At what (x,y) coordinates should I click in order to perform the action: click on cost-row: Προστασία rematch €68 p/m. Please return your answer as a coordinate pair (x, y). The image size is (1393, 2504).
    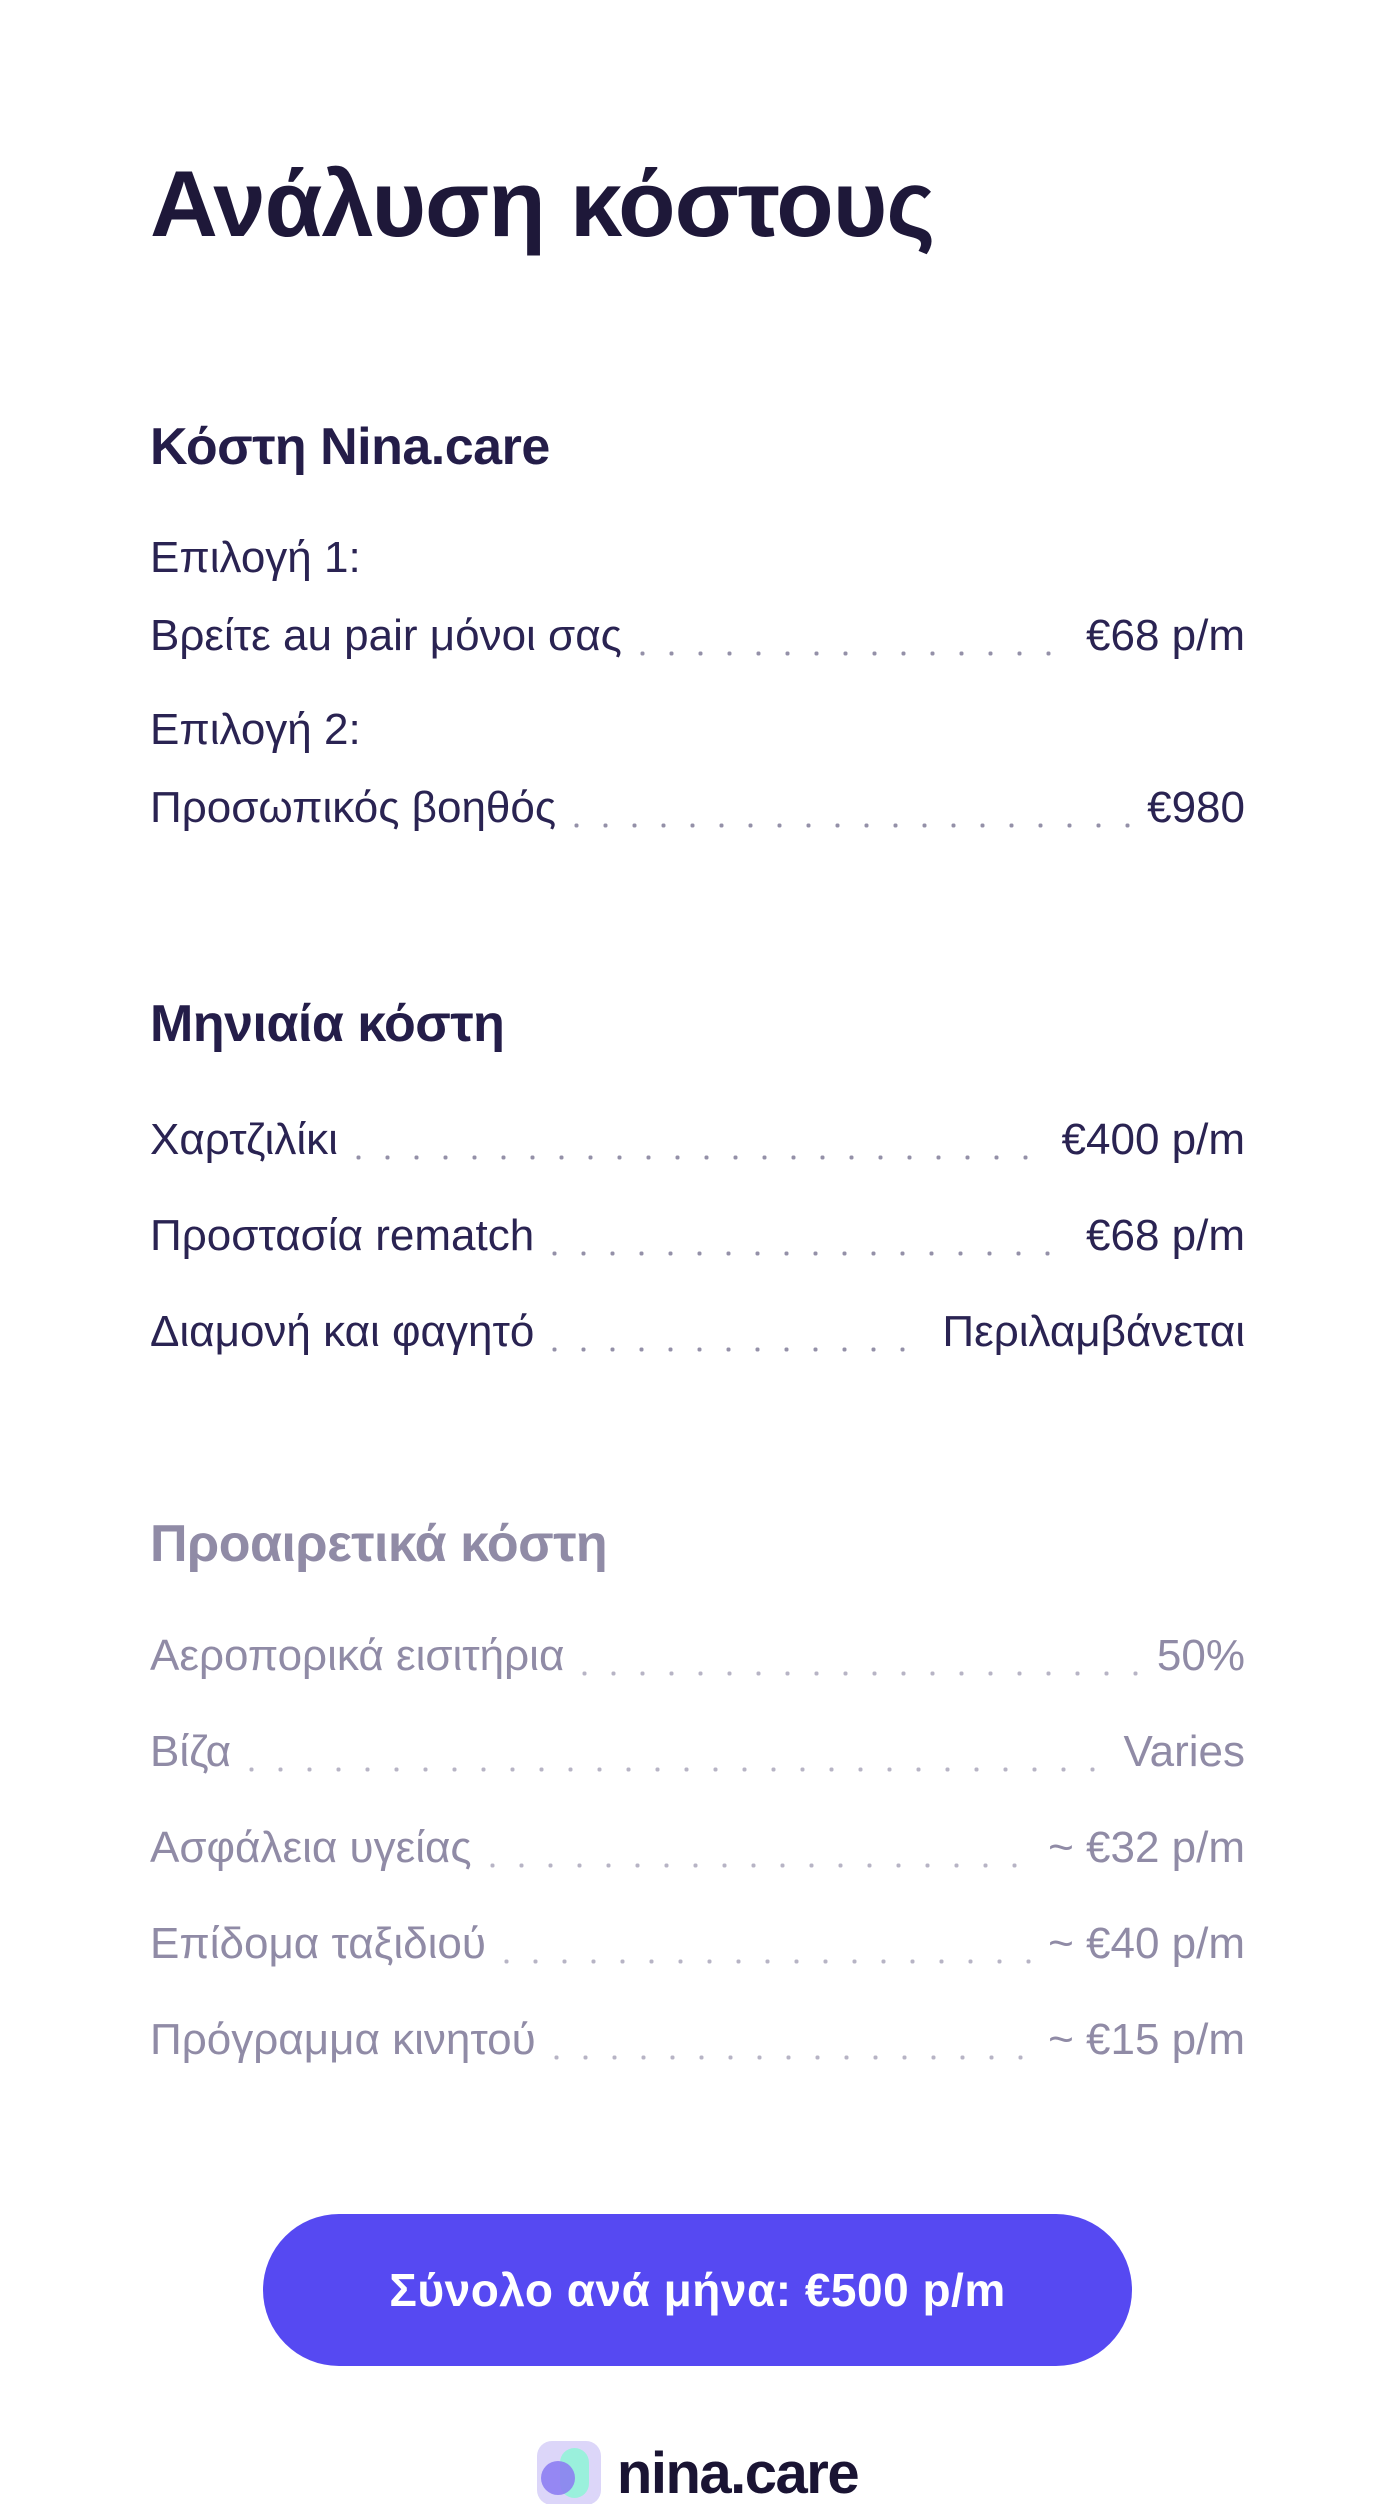
    Looking at the image, I should click on (697, 1235).